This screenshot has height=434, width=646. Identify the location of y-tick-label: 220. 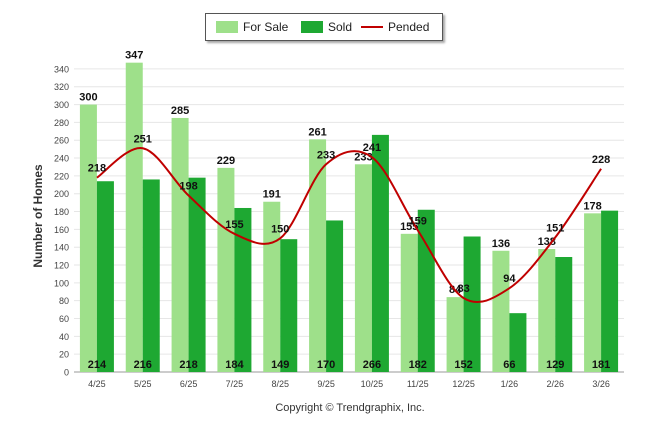
(61, 176).